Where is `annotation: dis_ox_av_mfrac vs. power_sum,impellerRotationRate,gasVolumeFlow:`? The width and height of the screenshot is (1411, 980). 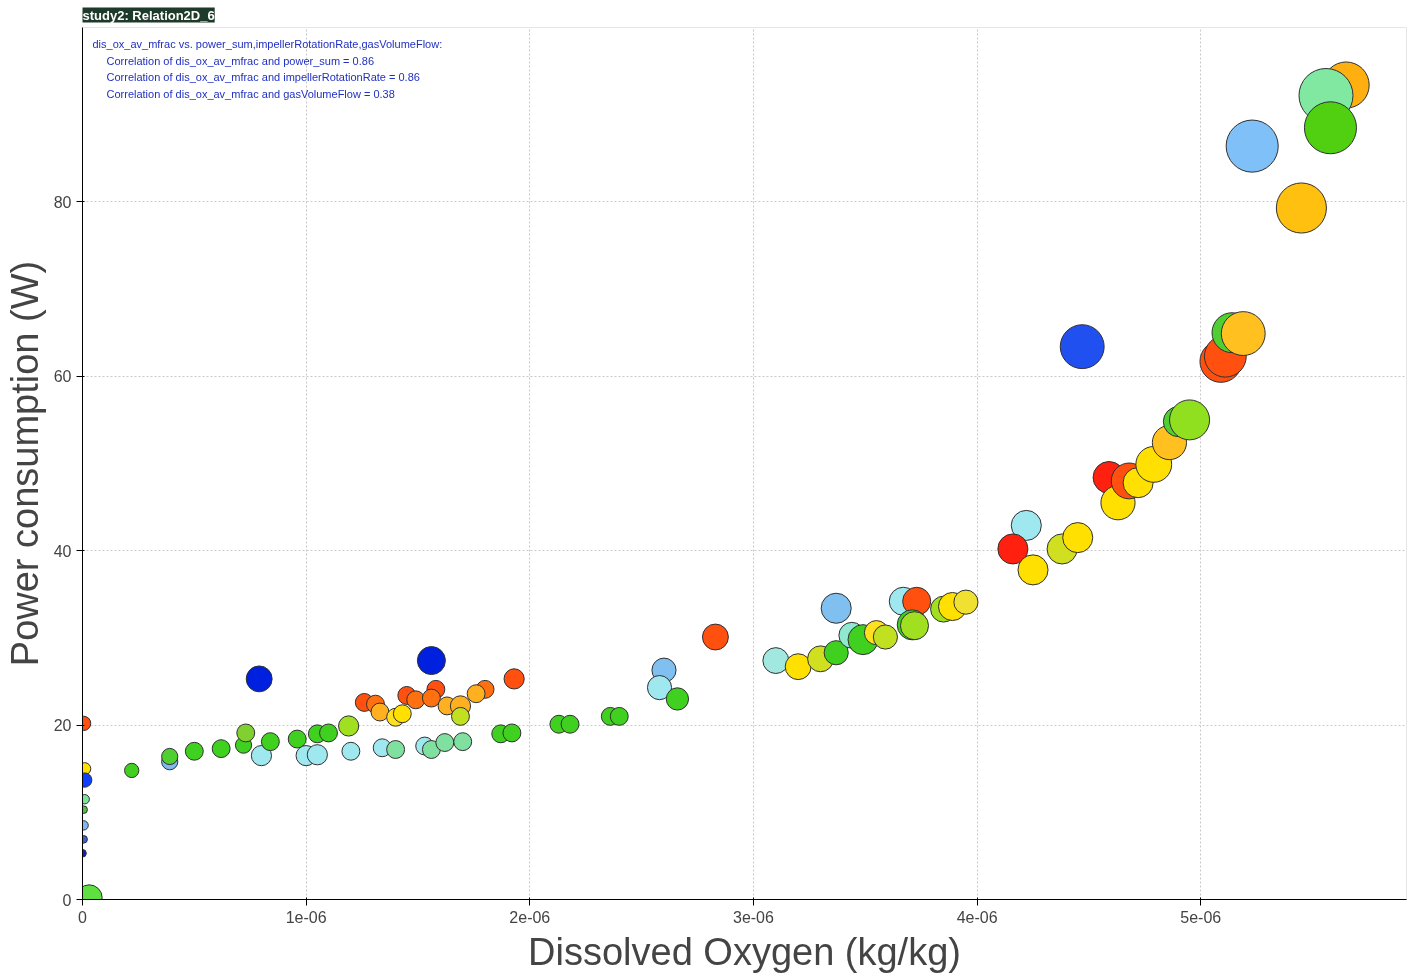
annotation: dis_ox_av_mfrac vs. power_sum,impellerRotationRate,gasVolumeFlow: is located at coordinates (267, 43).